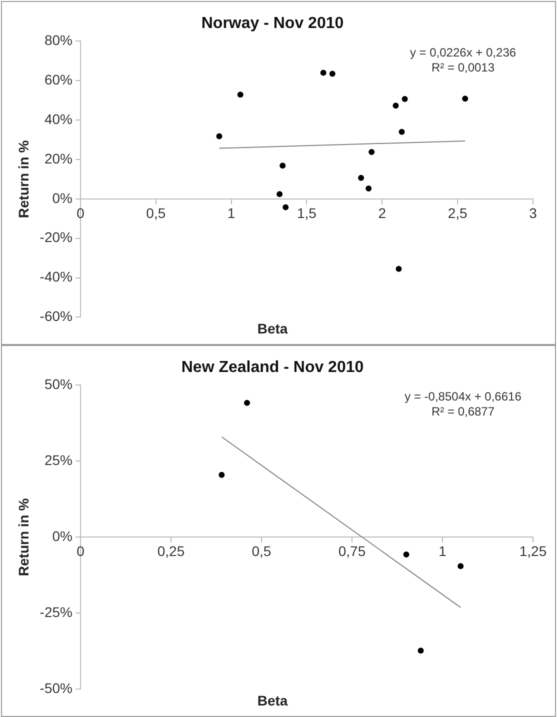 This screenshot has width=557, height=717. I want to click on x-tick-label: 3, so click(533, 212).